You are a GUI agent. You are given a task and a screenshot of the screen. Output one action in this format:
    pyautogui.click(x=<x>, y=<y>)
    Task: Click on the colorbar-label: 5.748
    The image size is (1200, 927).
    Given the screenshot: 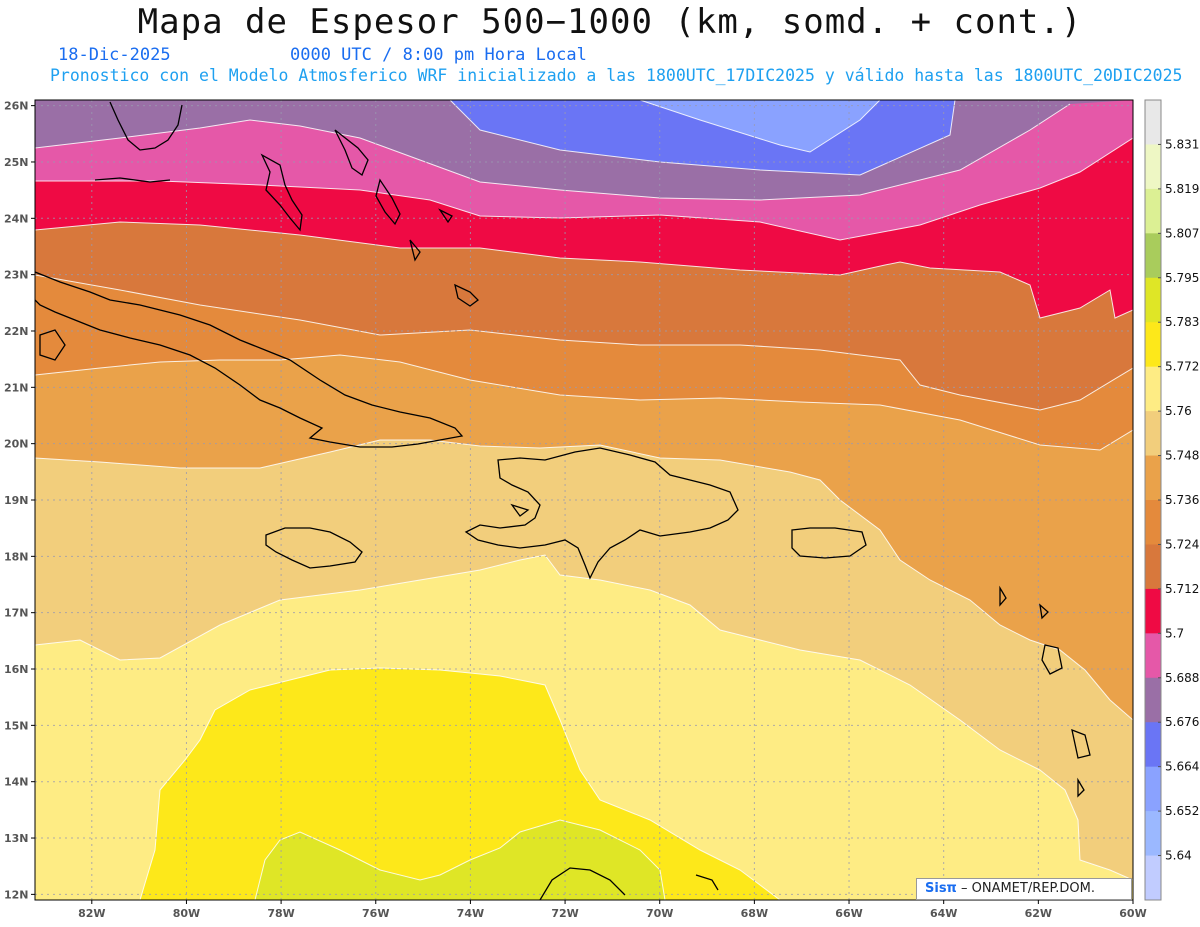 What is the action you would take?
    pyautogui.click(x=1182, y=456)
    